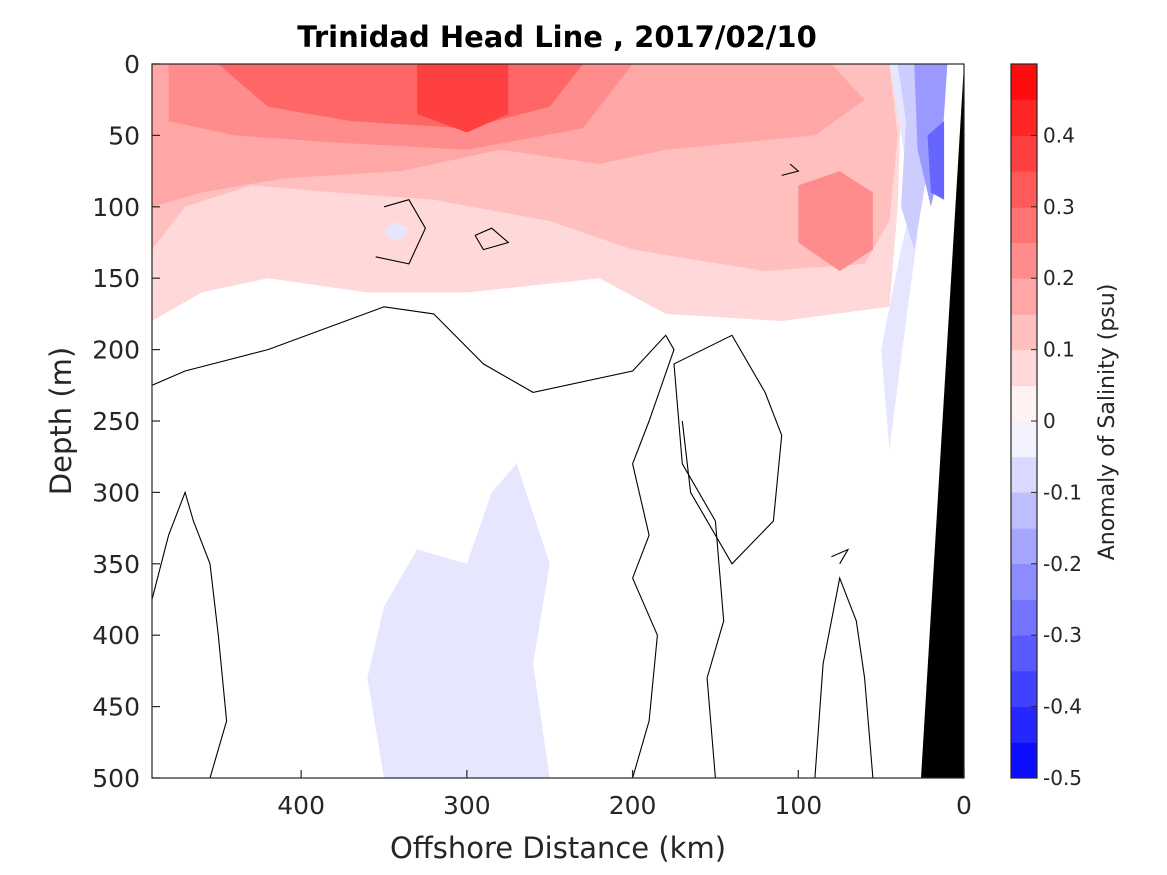 Image resolution: width=1167 pixels, height=875 pixels. Describe the element at coordinates (116, 564) in the screenshot. I see `y-tick-label: 350` at that location.